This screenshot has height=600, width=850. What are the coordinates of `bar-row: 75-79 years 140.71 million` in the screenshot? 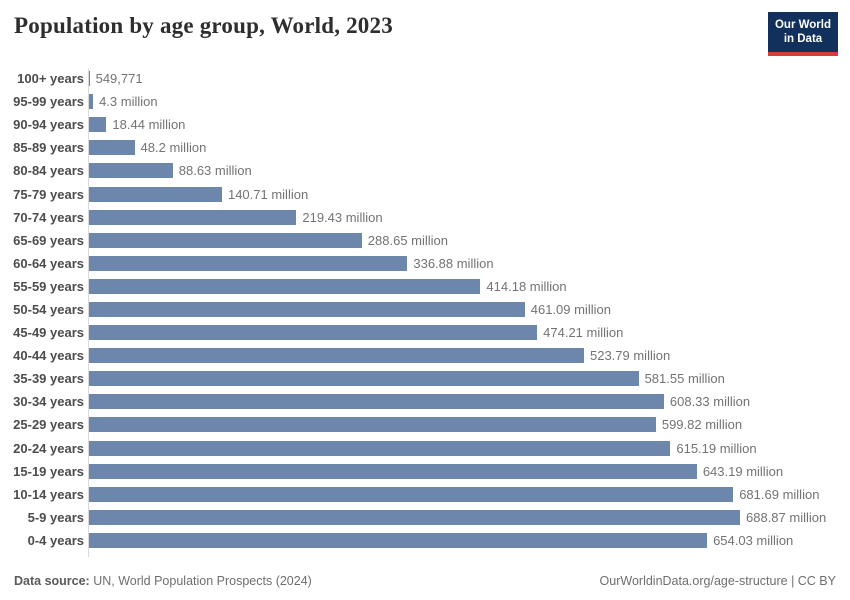 It's located at (425, 193).